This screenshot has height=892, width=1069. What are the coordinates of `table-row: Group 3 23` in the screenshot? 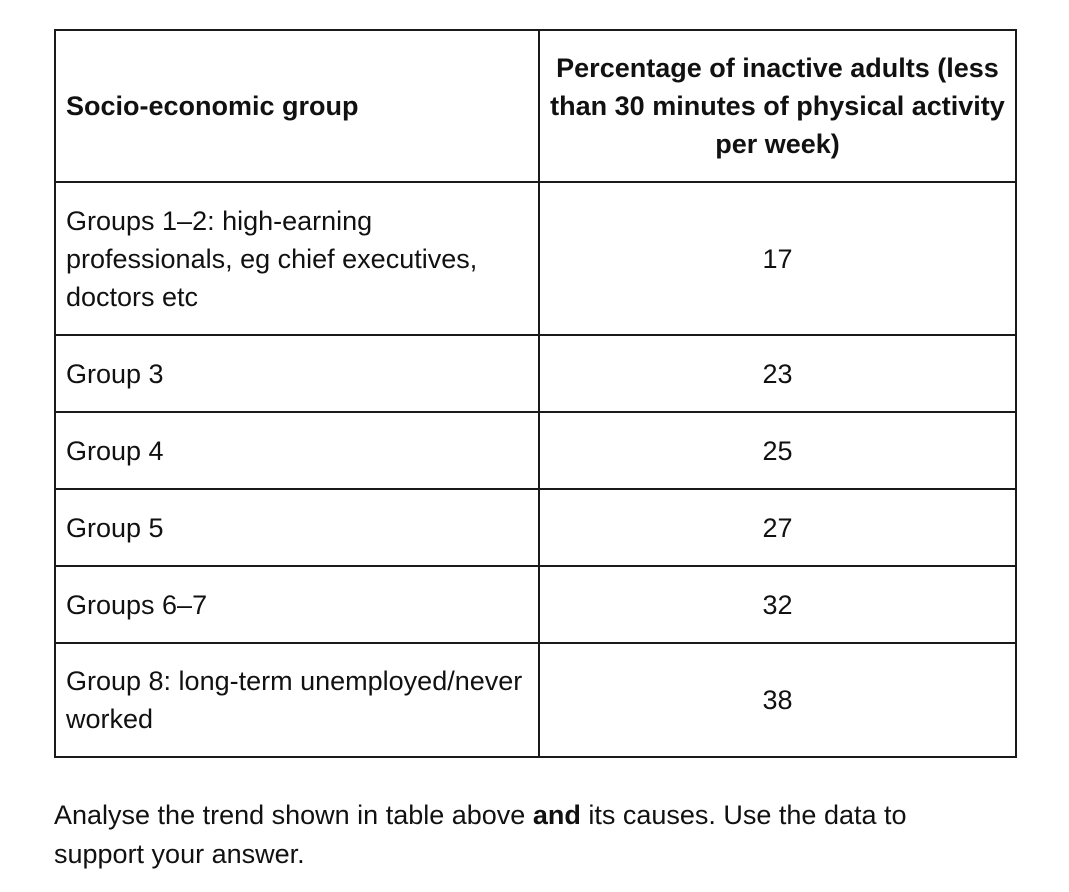 It's located at (535, 373).